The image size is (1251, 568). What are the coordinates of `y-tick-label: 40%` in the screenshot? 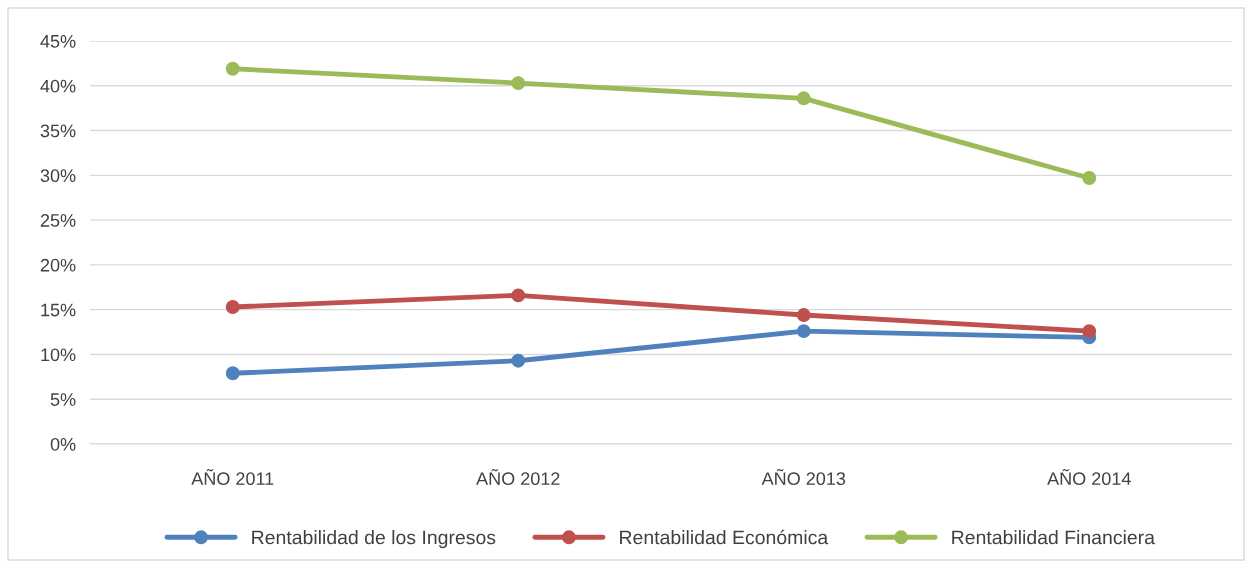 It's located at (58, 86).